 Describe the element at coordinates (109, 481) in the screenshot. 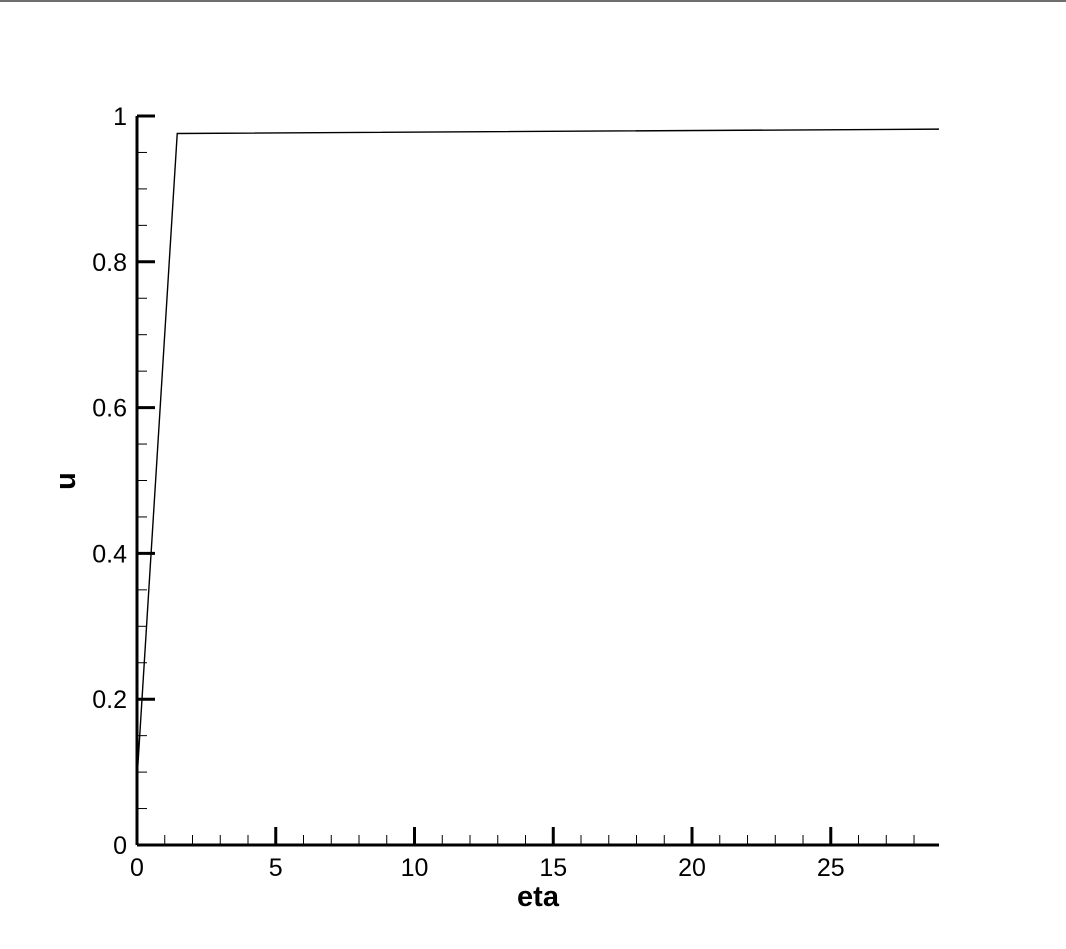

I see `y-tick-labels: 0 0.2 0.4 0.6 0.8 1` at that location.